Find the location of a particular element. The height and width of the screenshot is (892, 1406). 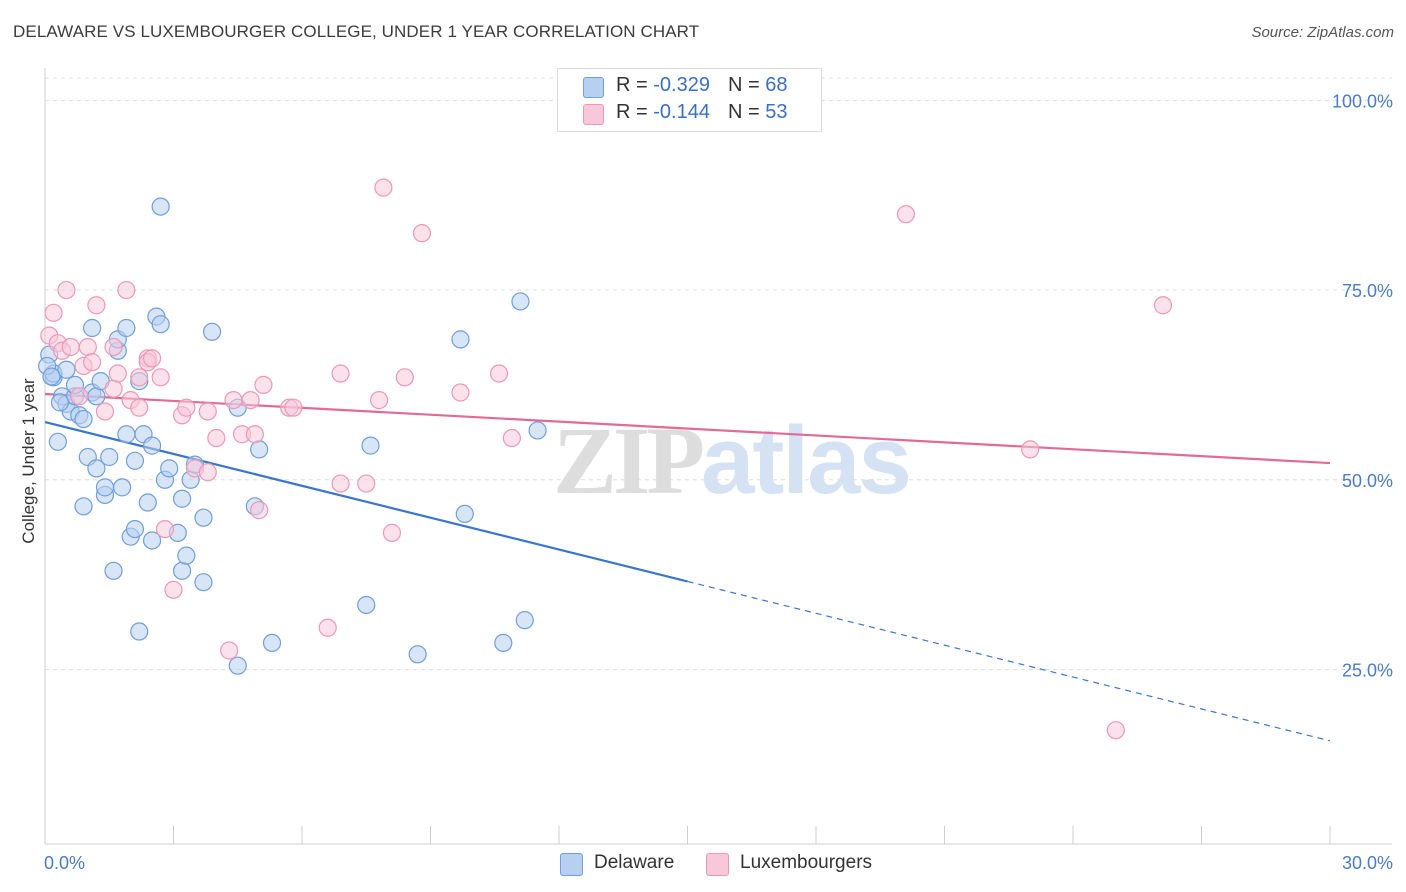

x-tick-label-min: 0.0% is located at coordinates (64, 863).